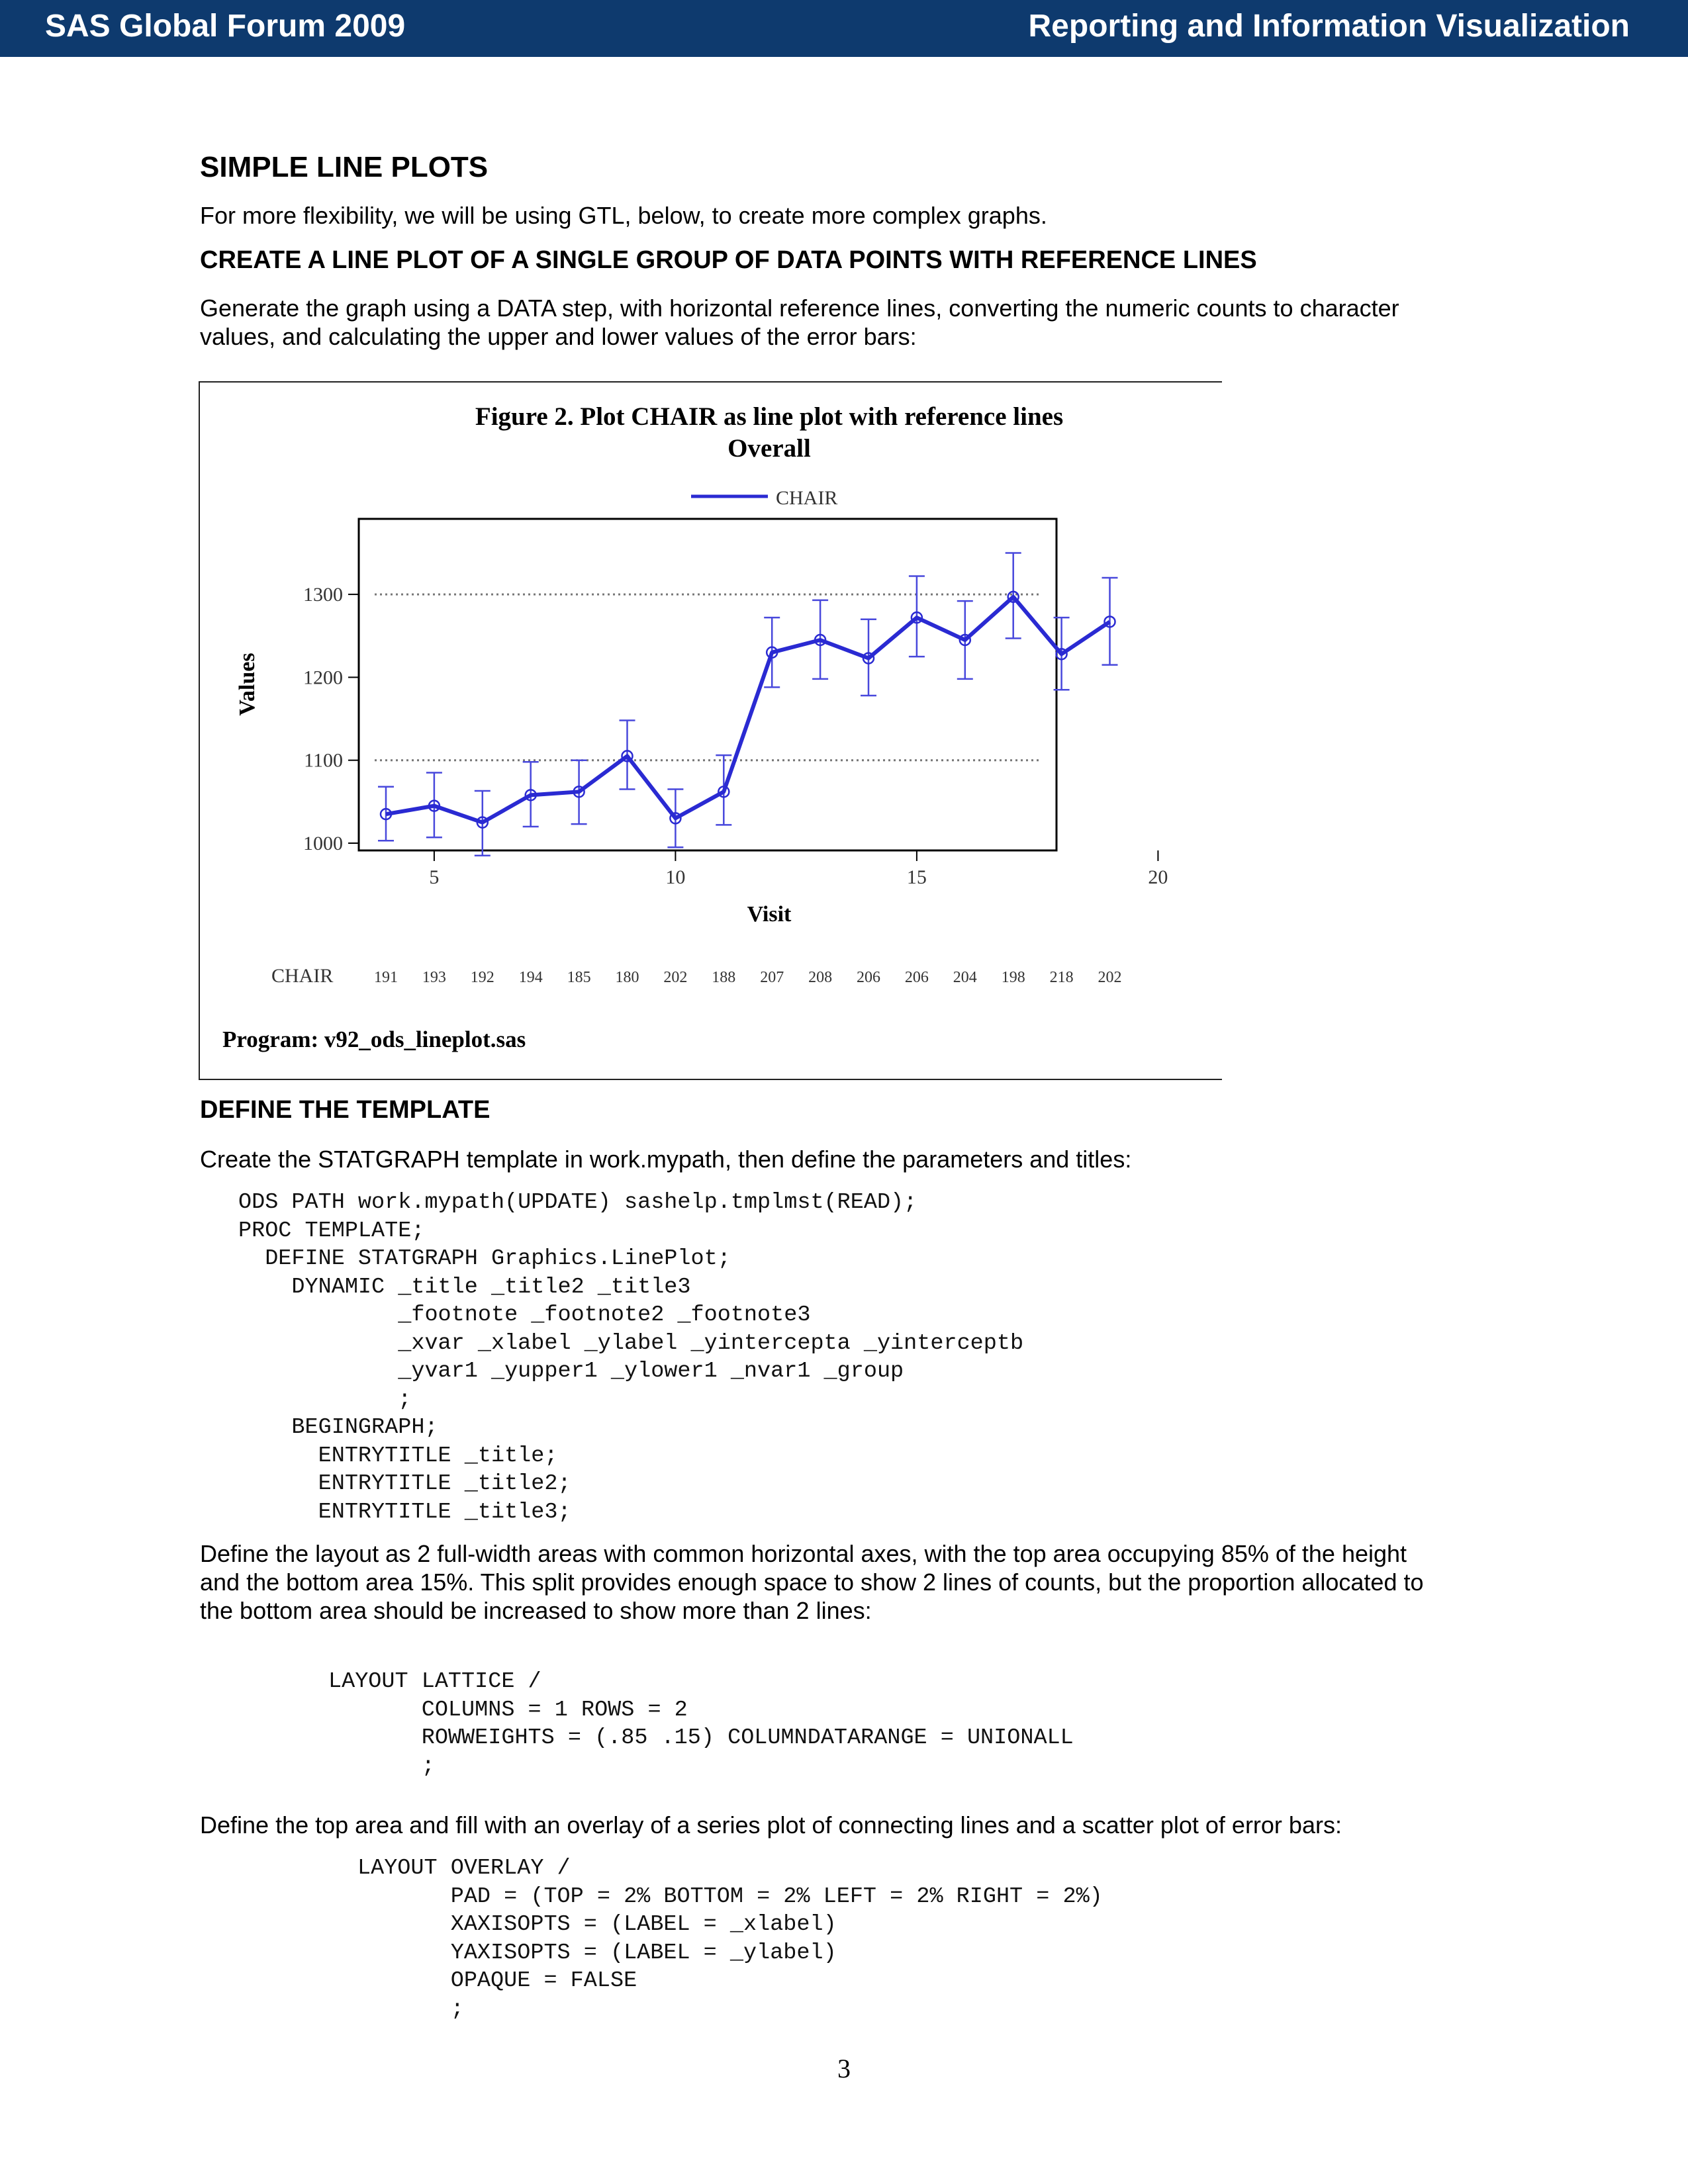 Image resolution: width=1688 pixels, height=2184 pixels. I want to click on legend-label: CHAIR, so click(806, 498).